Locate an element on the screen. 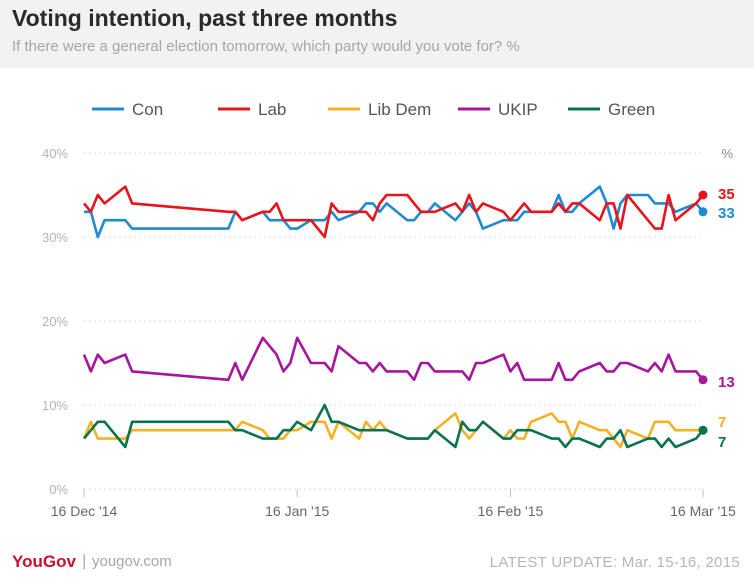 Image resolution: width=754 pixels, height=588 pixels. end-label-lab: 35 is located at coordinates (726, 194).